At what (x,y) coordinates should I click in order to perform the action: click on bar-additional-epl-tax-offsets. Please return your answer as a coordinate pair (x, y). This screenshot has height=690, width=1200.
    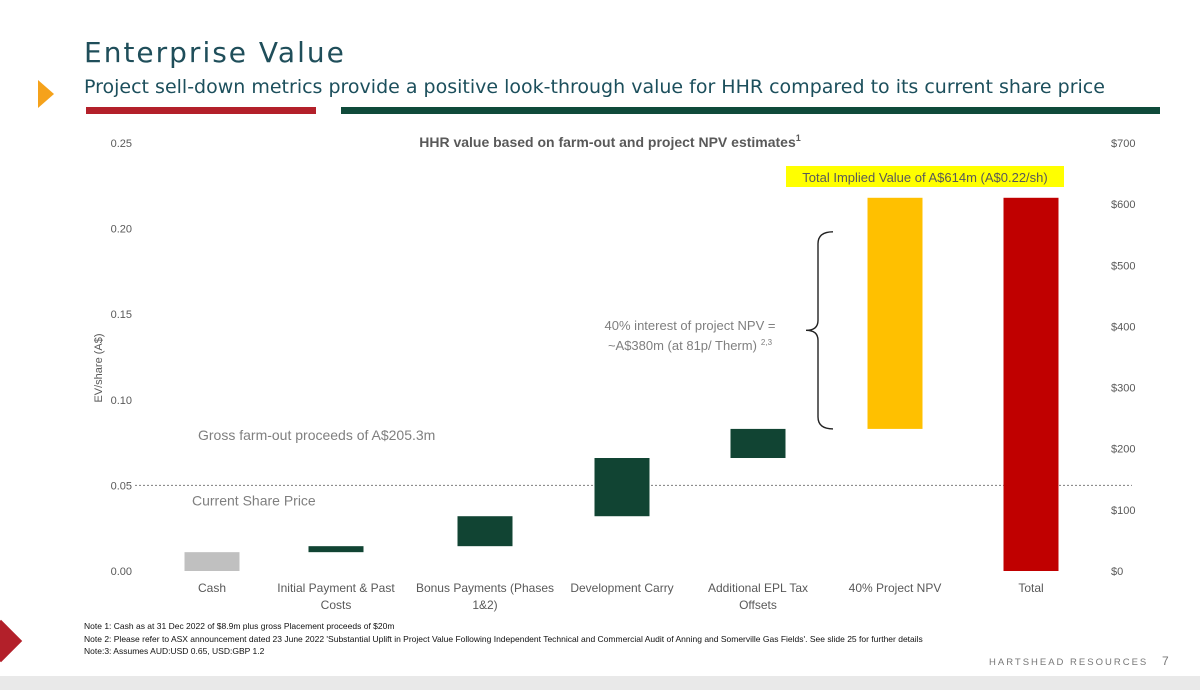
    Looking at the image, I should click on (758, 443).